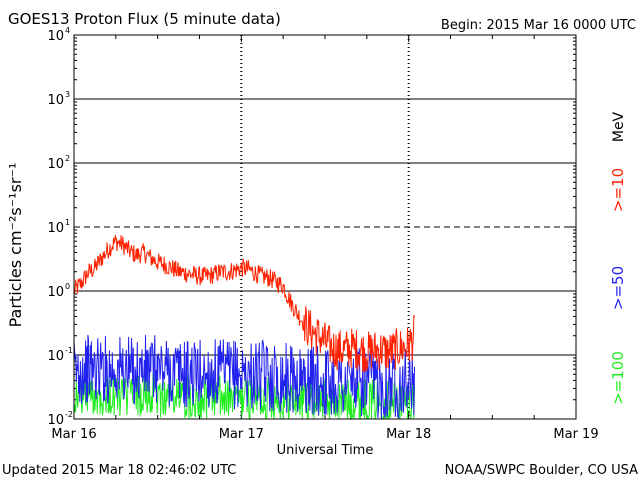 The height and width of the screenshot is (480, 640). What do you see at coordinates (67, 30) in the screenshot?
I see `y-tick-exponent: 4` at bounding box center [67, 30].